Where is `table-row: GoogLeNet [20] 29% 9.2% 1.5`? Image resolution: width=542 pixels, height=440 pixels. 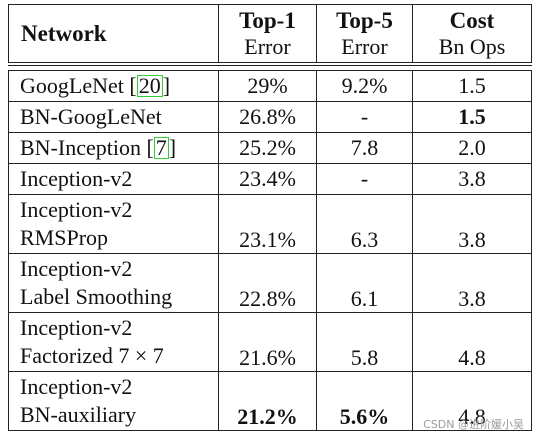 table-row: GoogLeNet [20] 29% 9.2% 1.5 is located at coordinates (270, 86).